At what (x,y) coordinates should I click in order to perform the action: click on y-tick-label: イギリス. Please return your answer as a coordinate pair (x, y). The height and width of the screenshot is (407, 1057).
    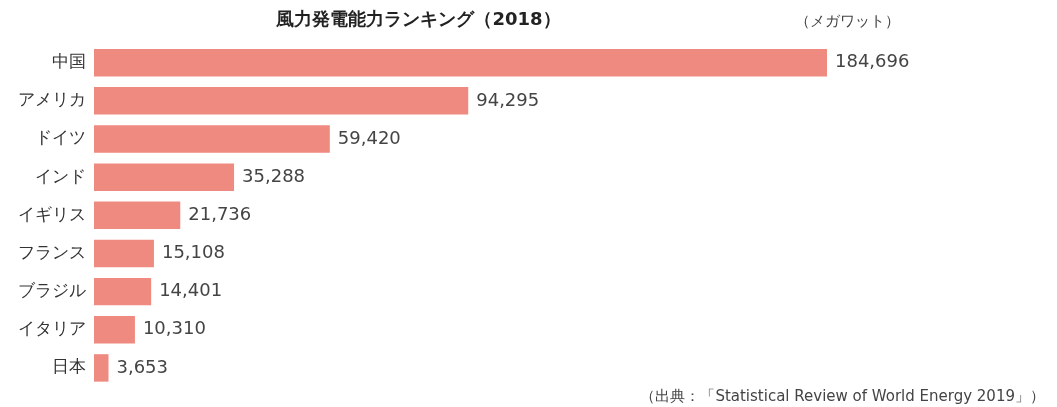
    Looking at the image, I should click on (52, 213).